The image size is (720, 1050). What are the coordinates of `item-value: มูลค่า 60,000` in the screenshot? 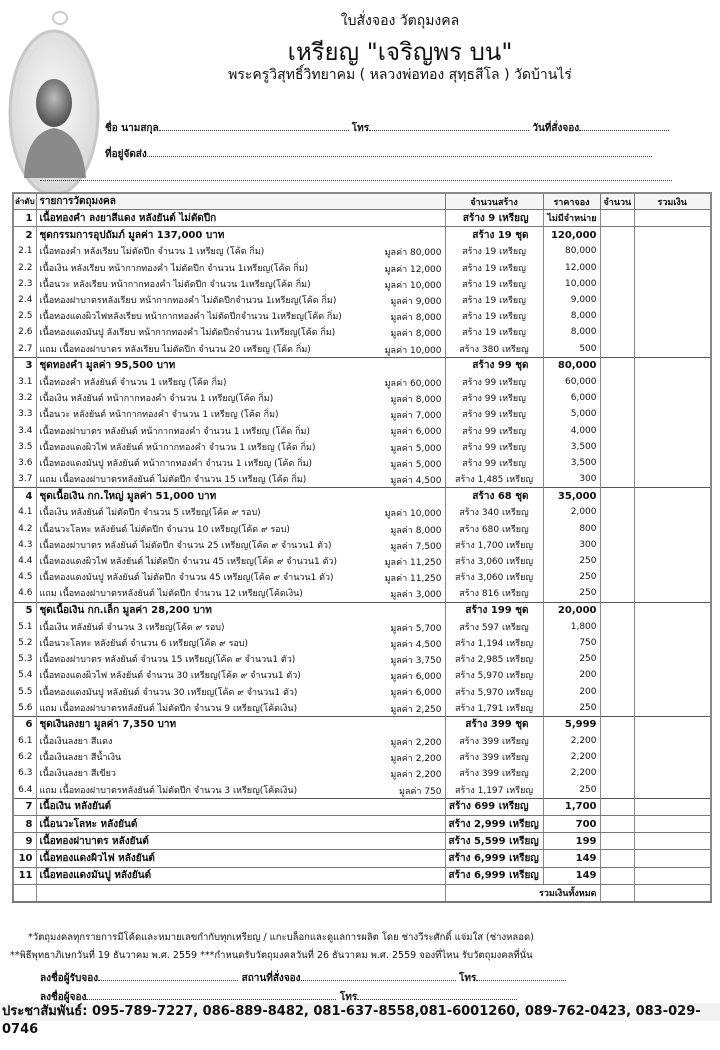 It's located at (413, 383).